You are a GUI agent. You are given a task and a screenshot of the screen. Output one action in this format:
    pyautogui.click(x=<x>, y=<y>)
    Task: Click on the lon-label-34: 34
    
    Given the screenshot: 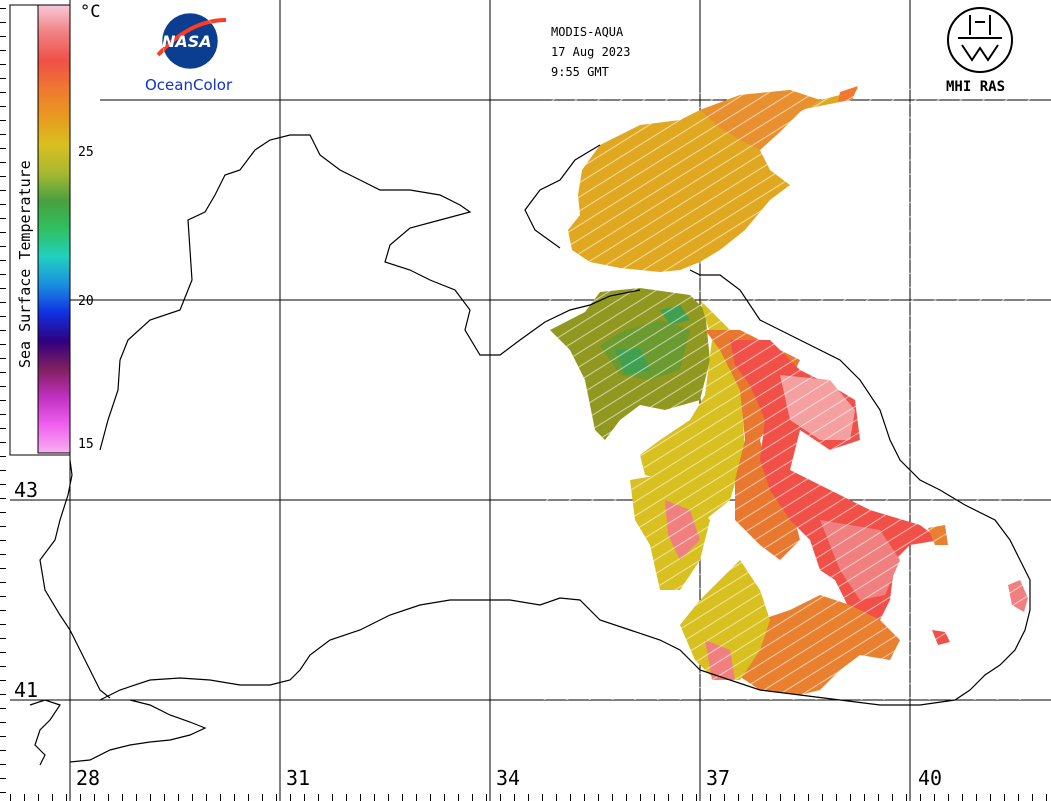 What is the action you would take?
    pyautogui.click(x=508, y=778)
    